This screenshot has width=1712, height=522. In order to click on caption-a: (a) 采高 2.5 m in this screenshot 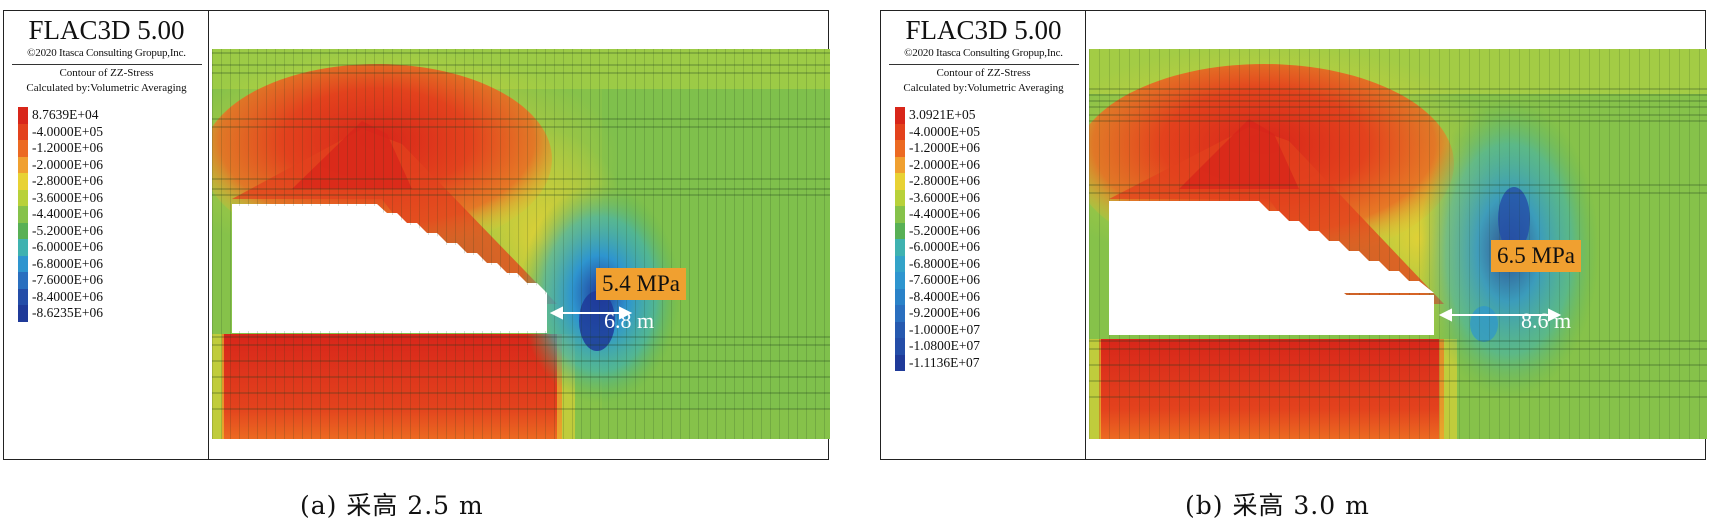, I will do `click(392, 505)`.